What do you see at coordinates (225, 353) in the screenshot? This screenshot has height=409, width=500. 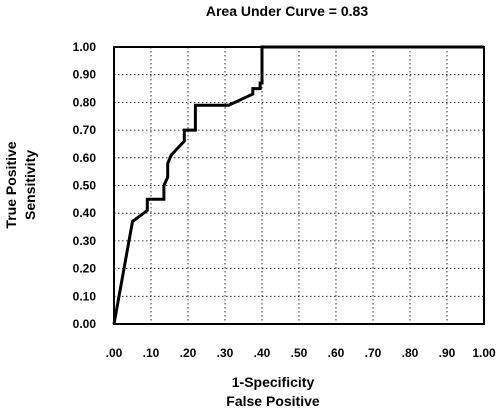 I see `x-tick-label: .30` at bounding box center [225, 353].